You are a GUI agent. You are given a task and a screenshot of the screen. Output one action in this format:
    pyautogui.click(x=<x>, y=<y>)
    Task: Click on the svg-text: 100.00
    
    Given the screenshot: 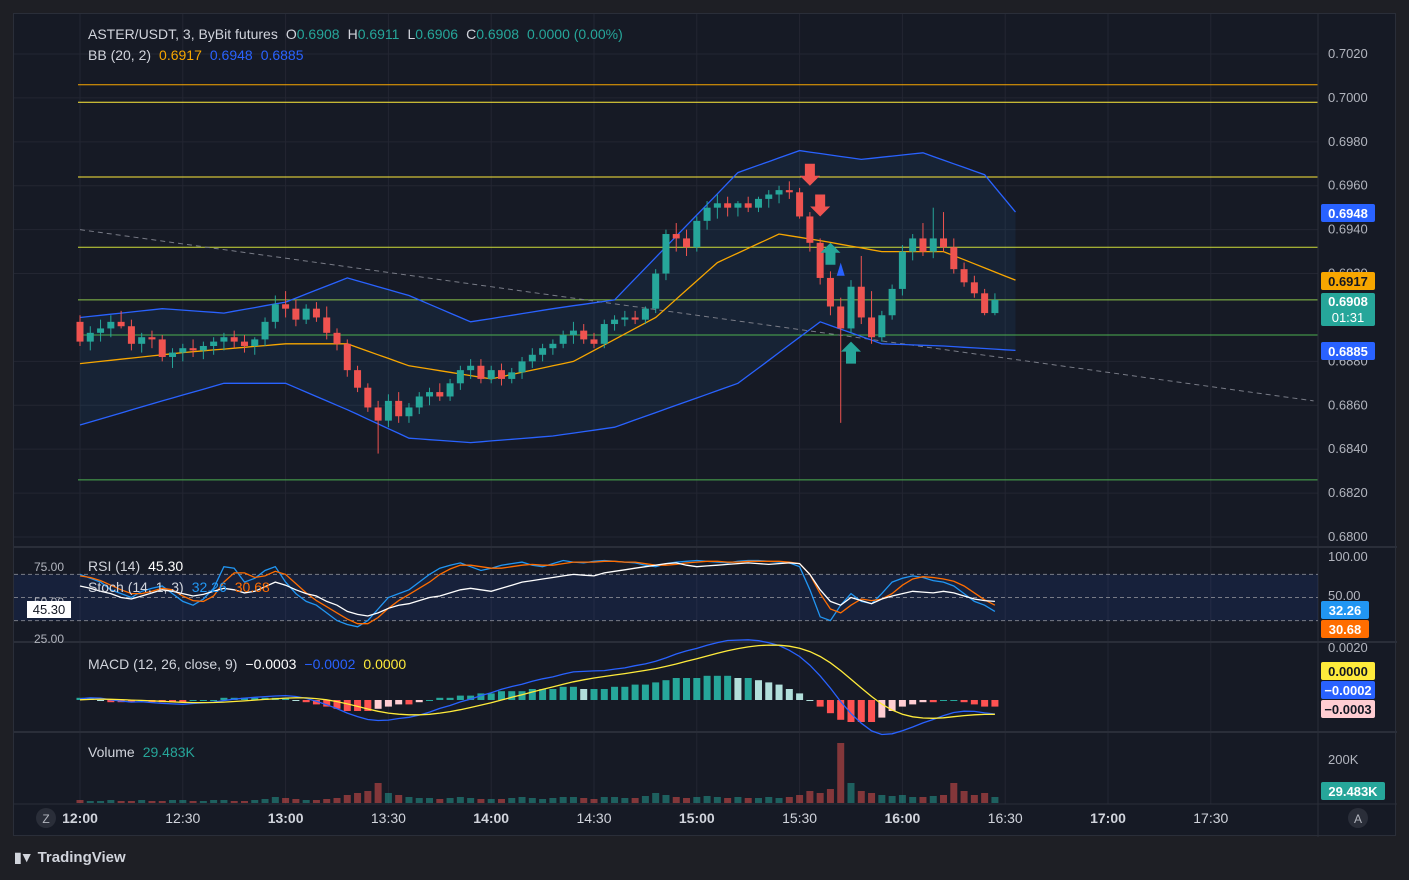 What is the action you would take?
    pyautogui.click(x=1348, y=556)
    